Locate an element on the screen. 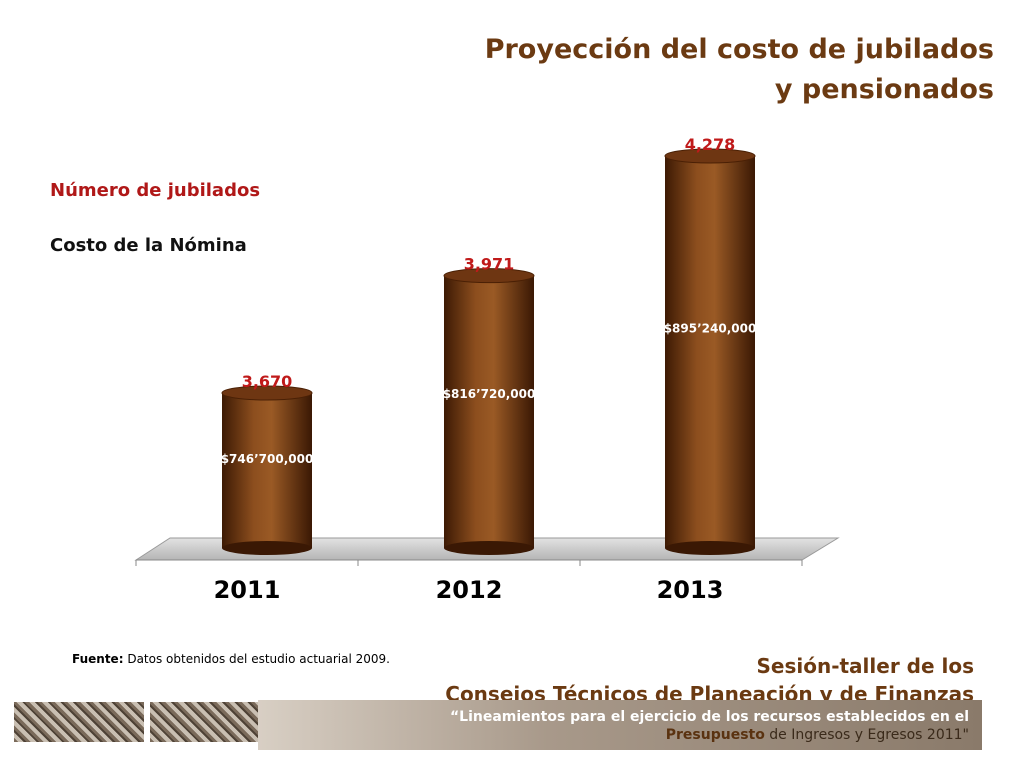  cost-label: $895’240,000 is located at coordinates (710, 328).